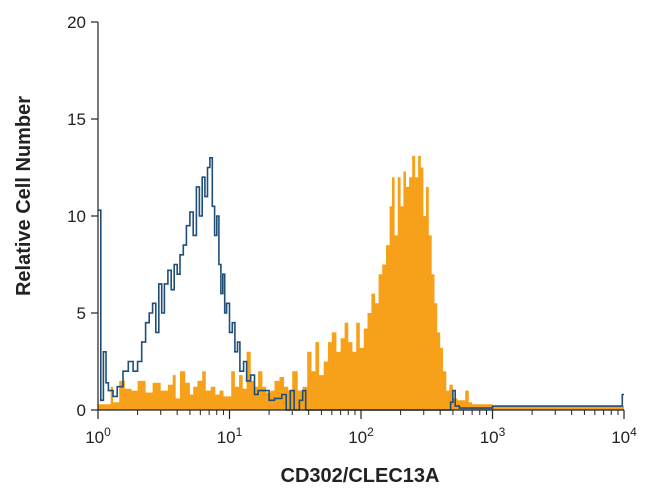 The width and height of the screenshot is (650, 499). I want to click on x-tick-label: 10⁰, so click(98, 436).